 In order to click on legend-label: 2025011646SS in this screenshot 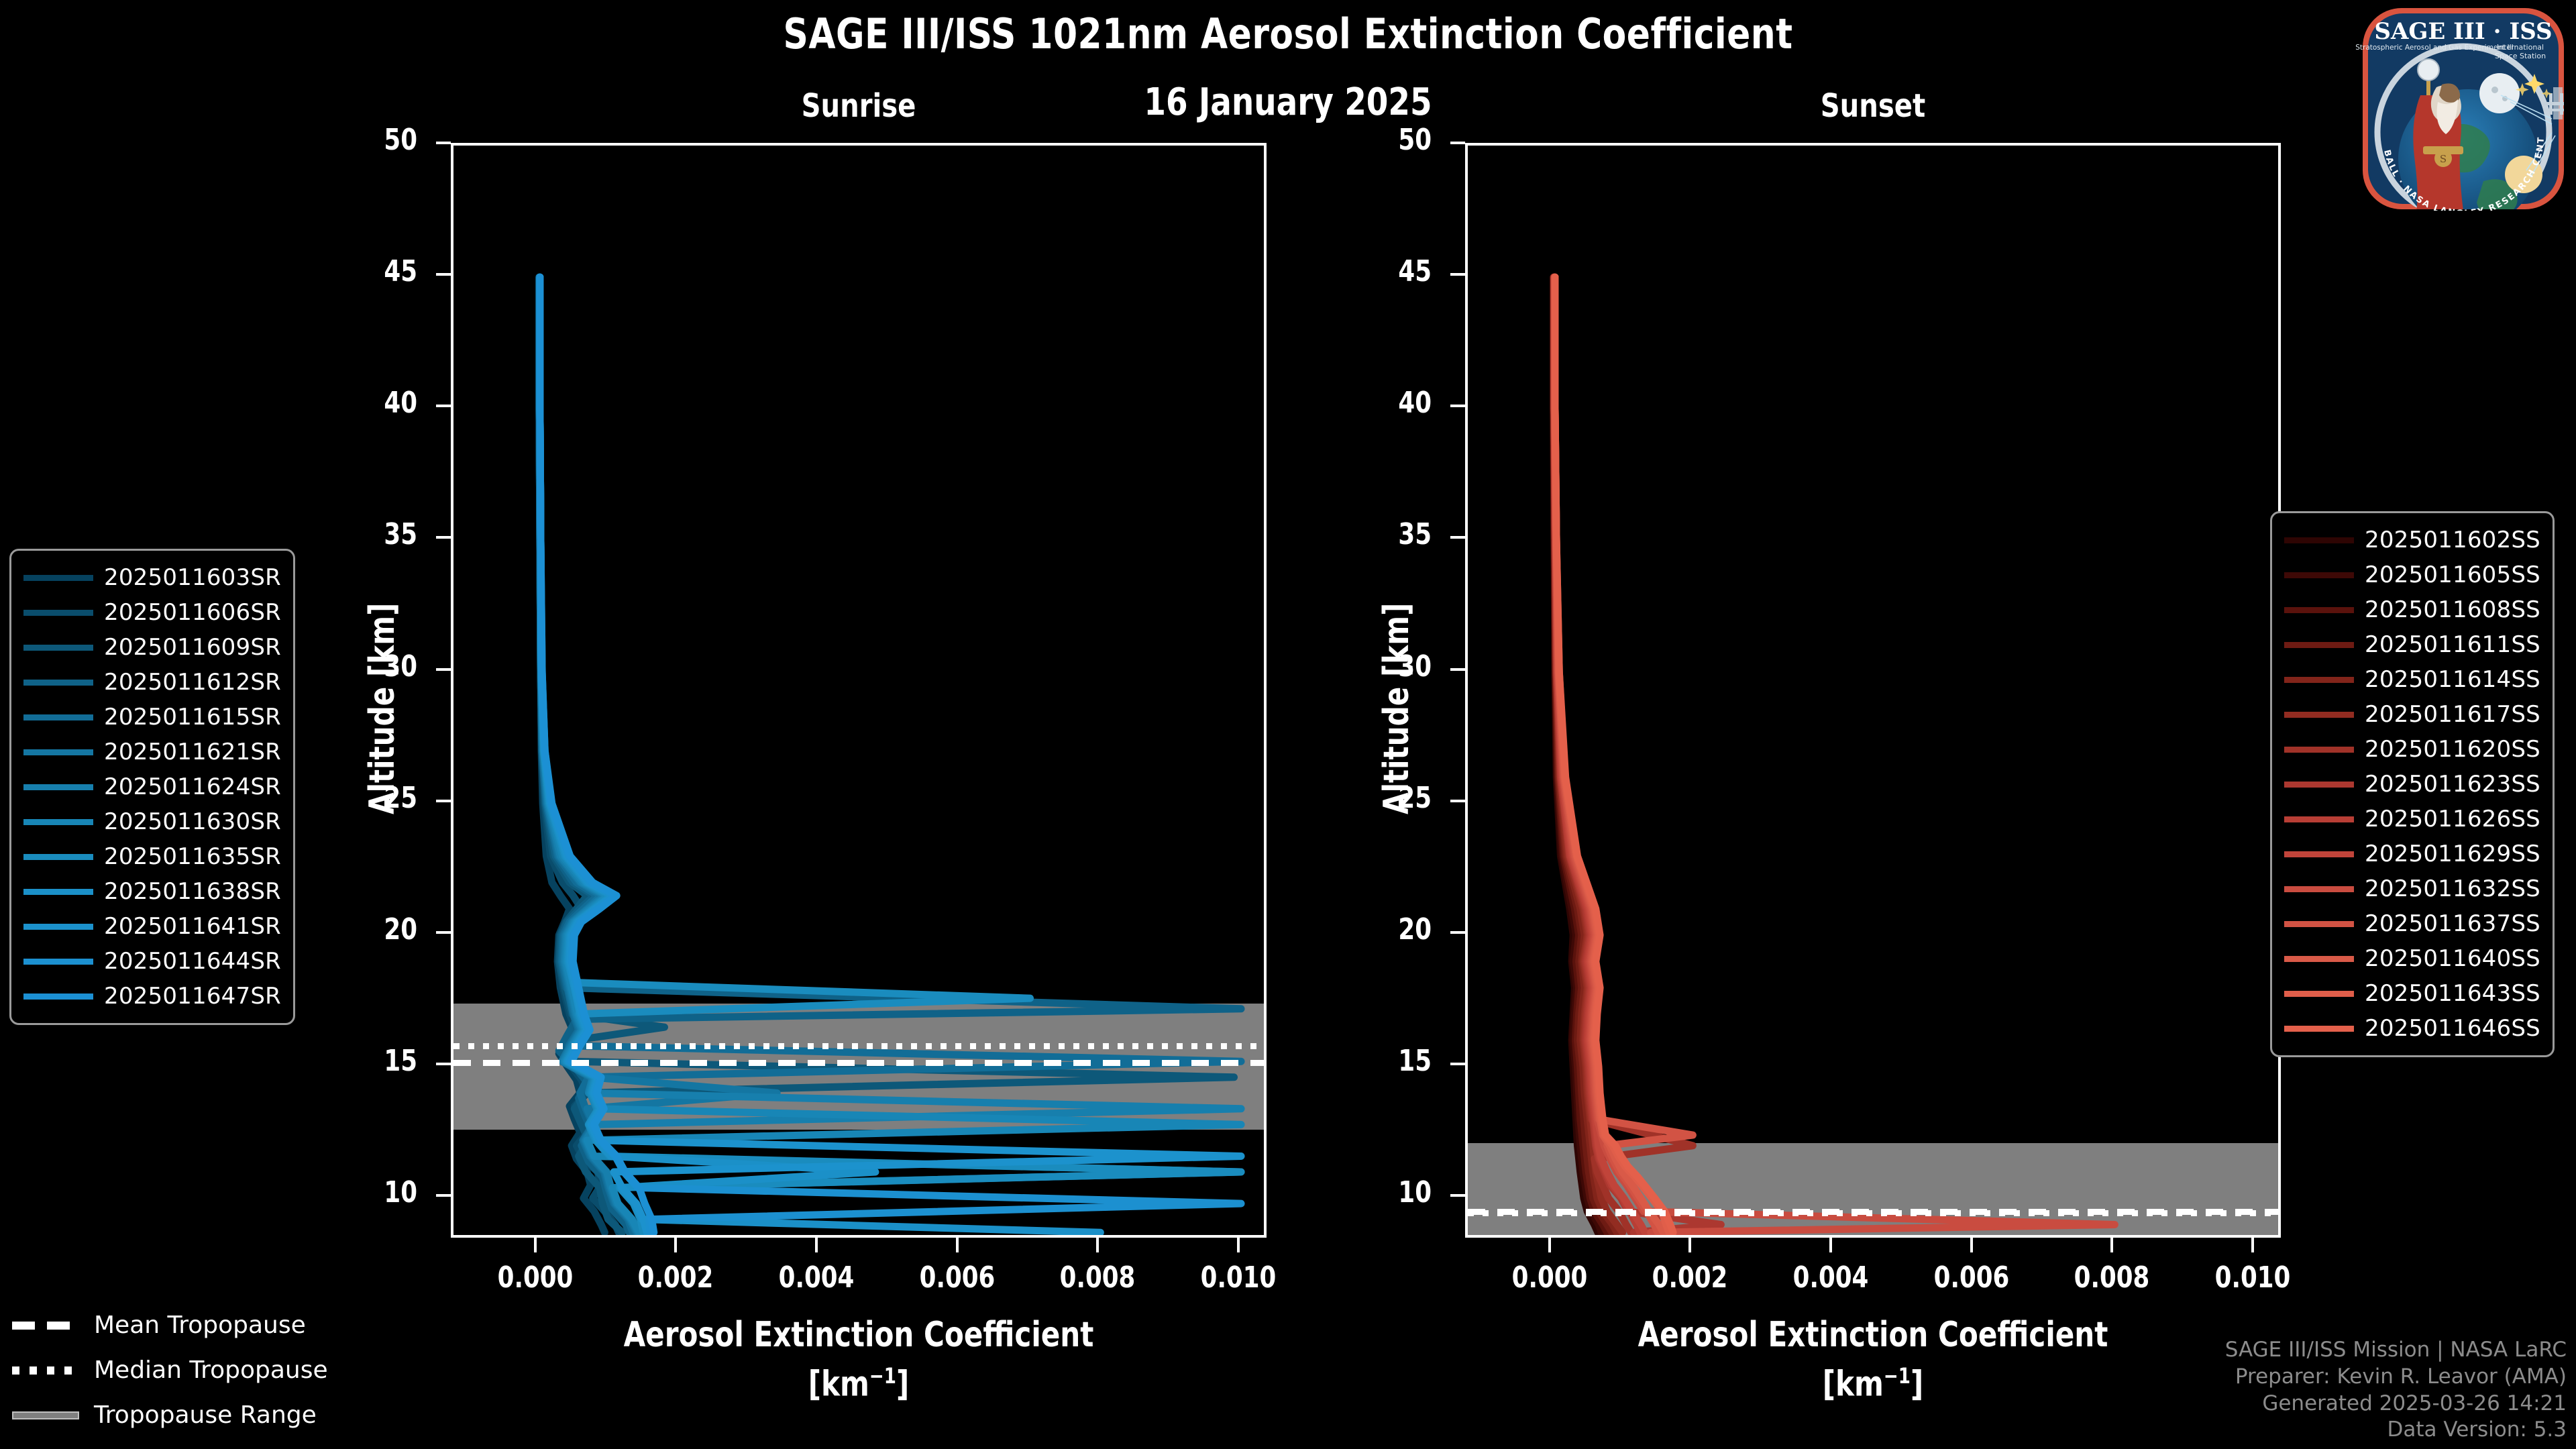, I will do `click(2452, 1028)`.